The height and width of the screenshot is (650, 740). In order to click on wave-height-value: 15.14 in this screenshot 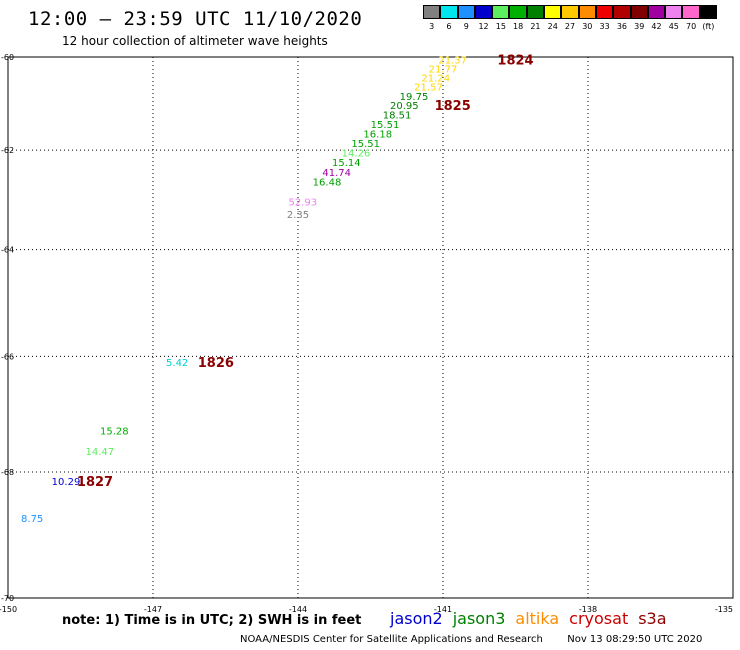, I will do `click(346, 163)`.